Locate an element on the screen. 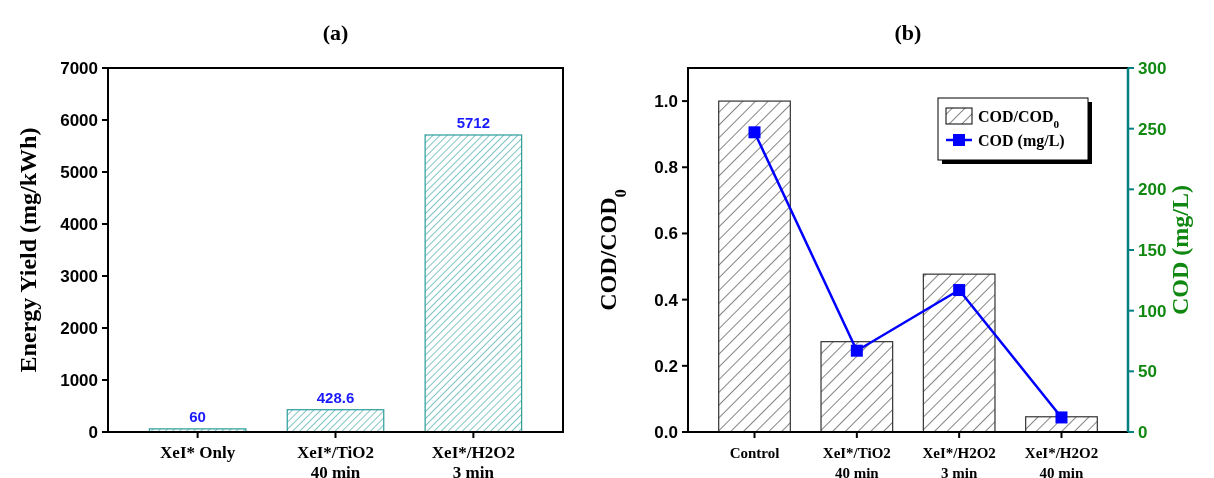  y2-tick-label: 50 is located at coordinates (1147, 372).